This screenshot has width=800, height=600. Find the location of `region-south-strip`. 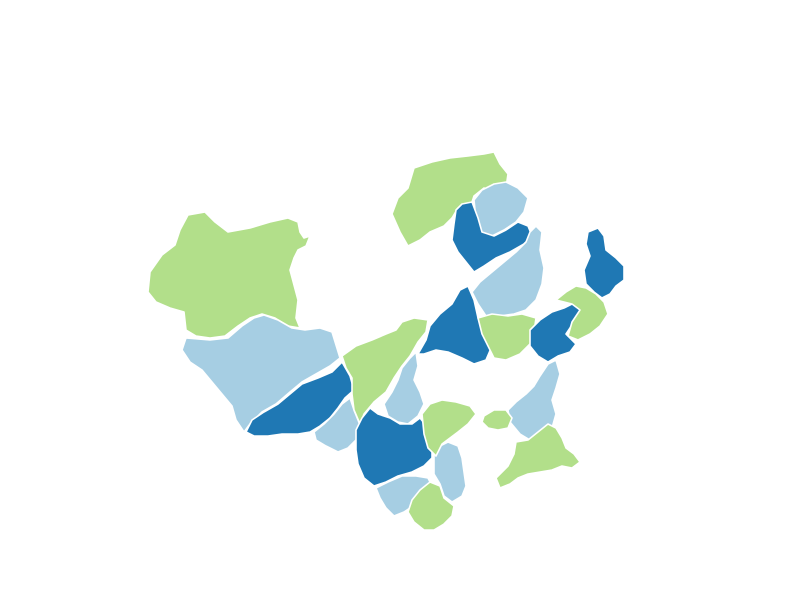

region-south-strip is located at coordinates (450, 472).